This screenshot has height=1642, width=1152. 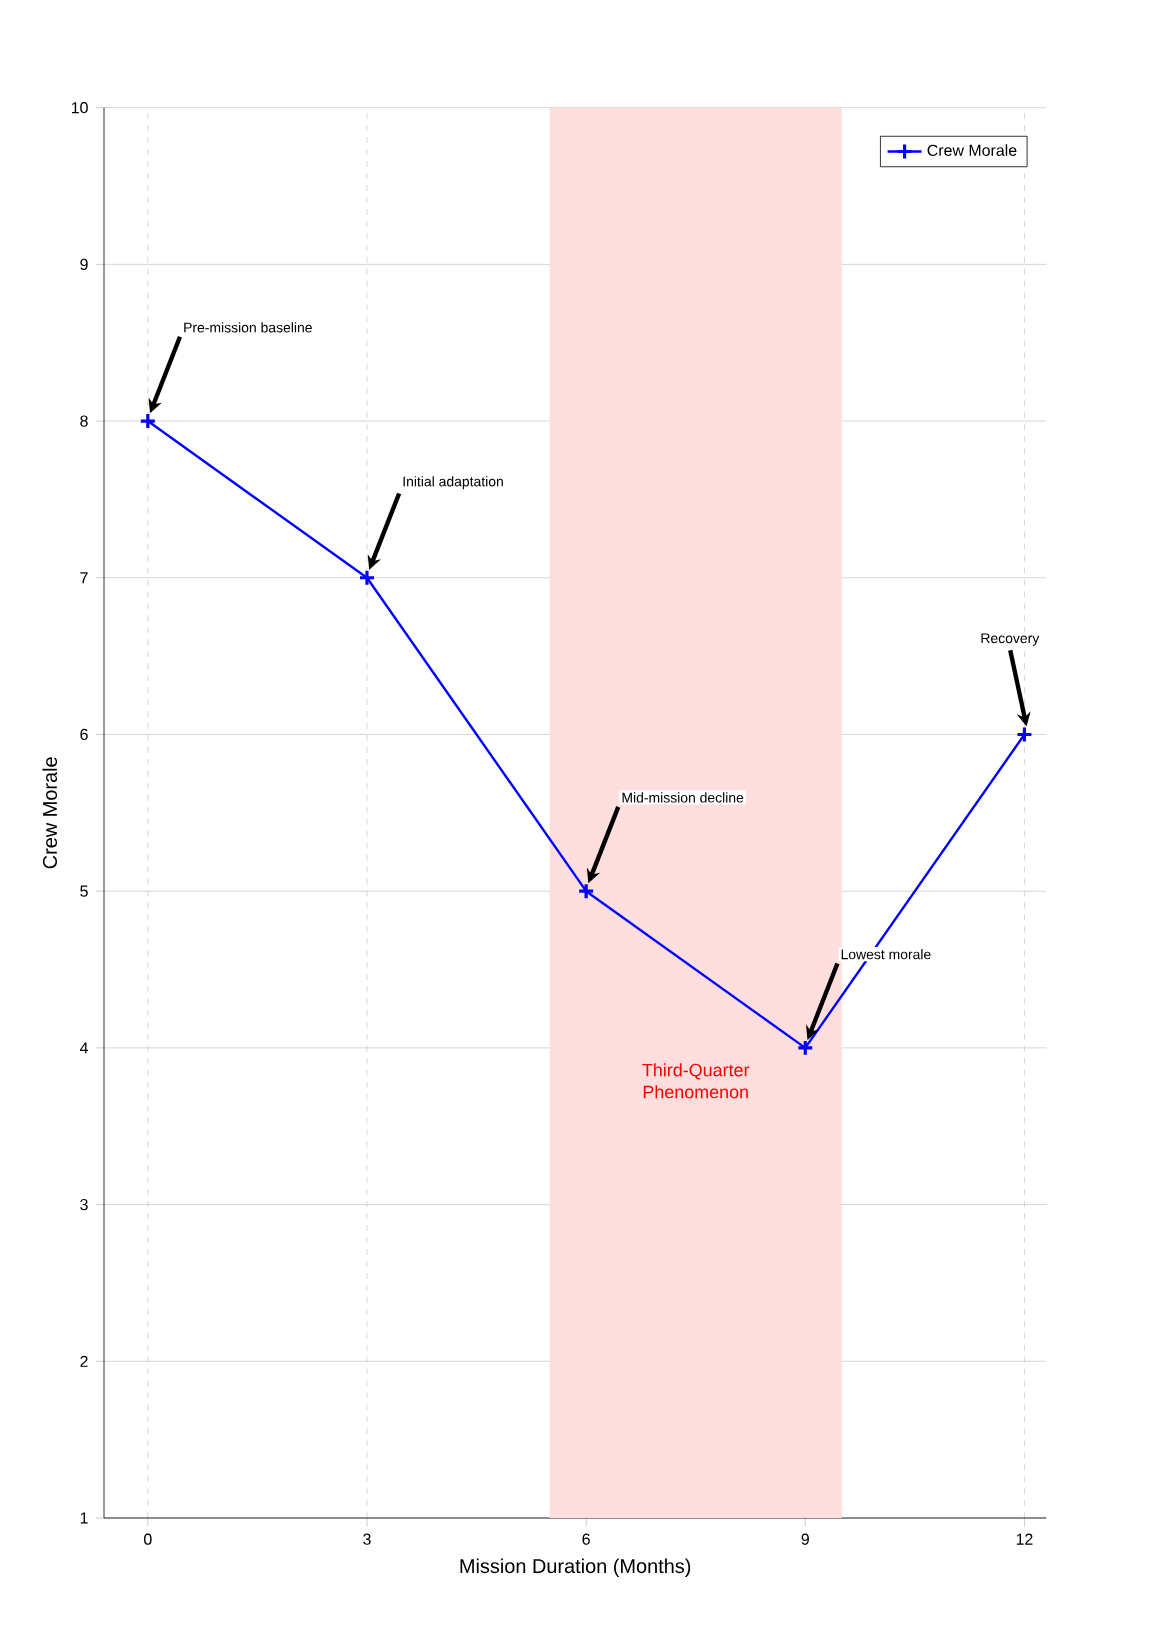 I want to click on band-label: Third-Quarter Phenomenon, so click(x=696, y=1081).